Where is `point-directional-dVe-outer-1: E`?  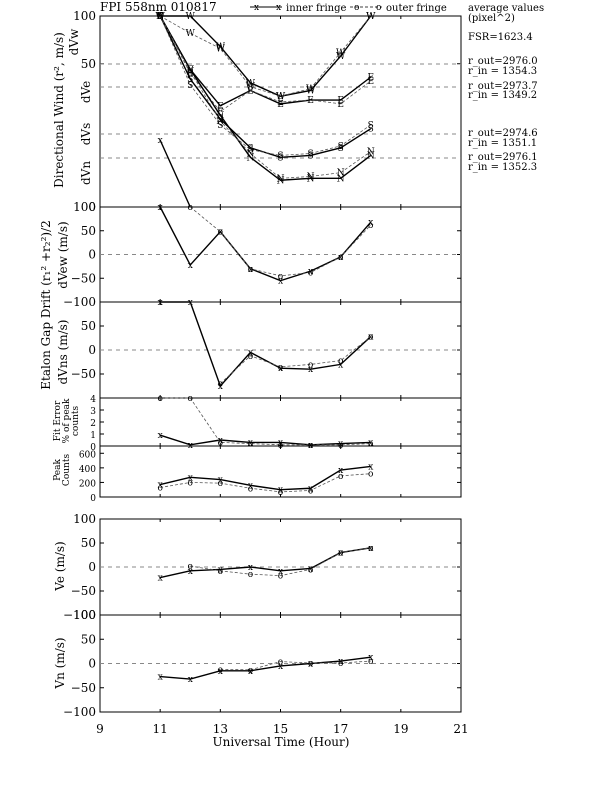 point-directional-dVe-outer-1: E is located at coordinates (190, 74).